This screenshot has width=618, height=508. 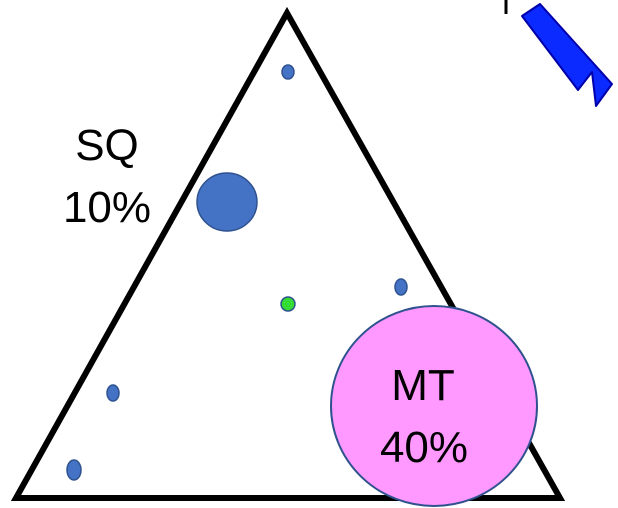 I want to click on data-dot-green, so click(x=288, y=304).